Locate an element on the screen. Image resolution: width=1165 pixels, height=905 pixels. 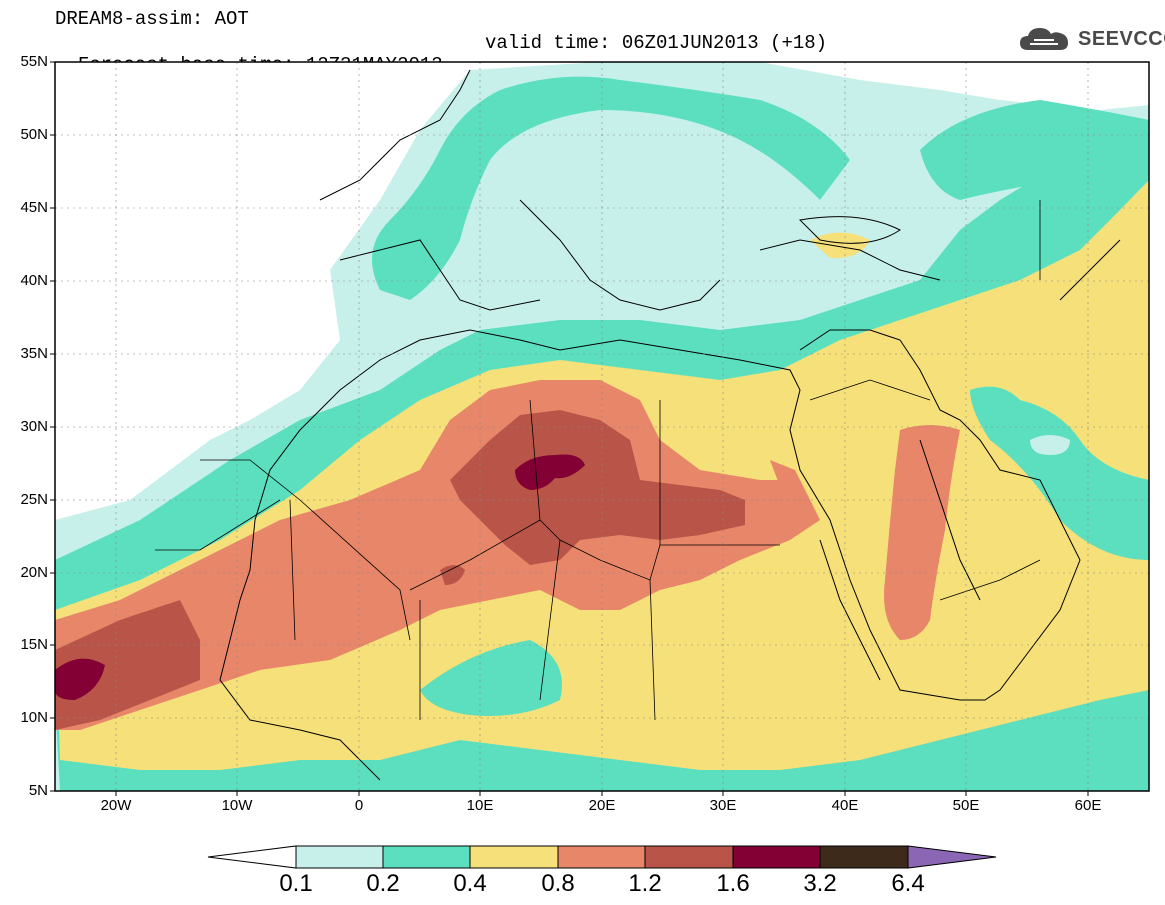
lon-label: 10W is located at coordinates (237, 805).